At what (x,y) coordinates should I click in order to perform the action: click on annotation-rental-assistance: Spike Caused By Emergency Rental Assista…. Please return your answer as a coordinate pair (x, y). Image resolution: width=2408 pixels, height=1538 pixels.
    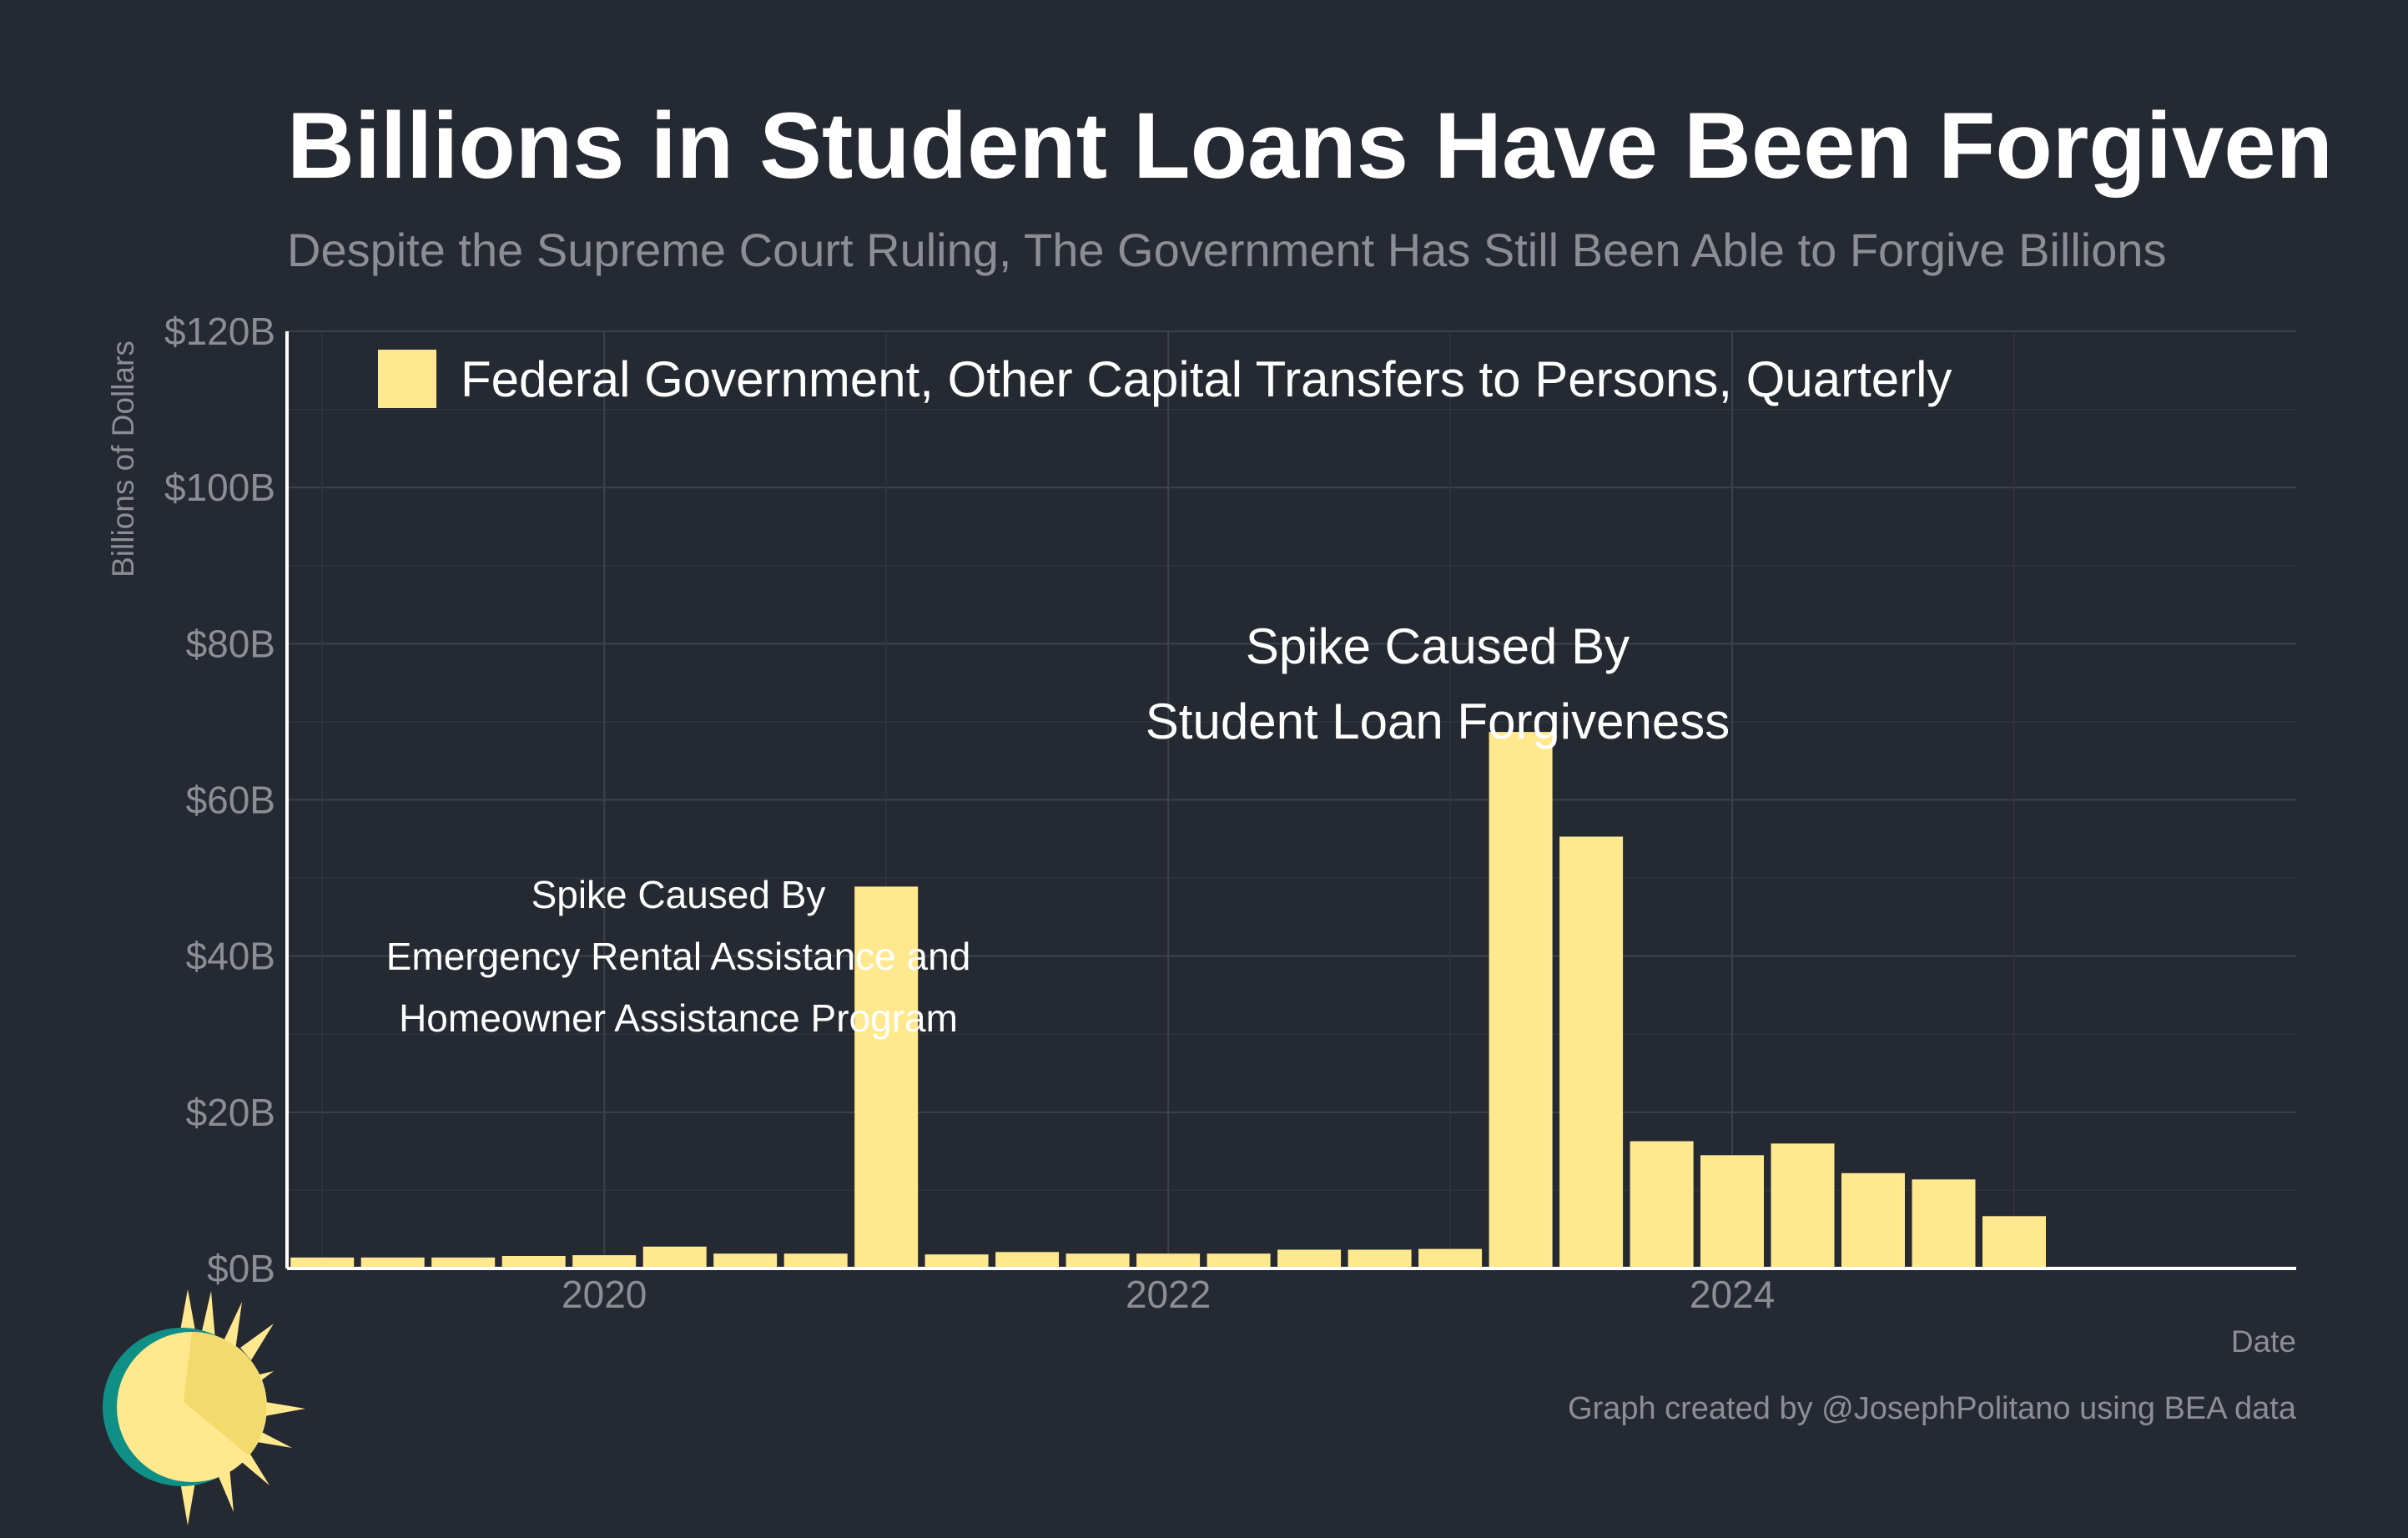
    Looking at the image, I should click on (678, 956).